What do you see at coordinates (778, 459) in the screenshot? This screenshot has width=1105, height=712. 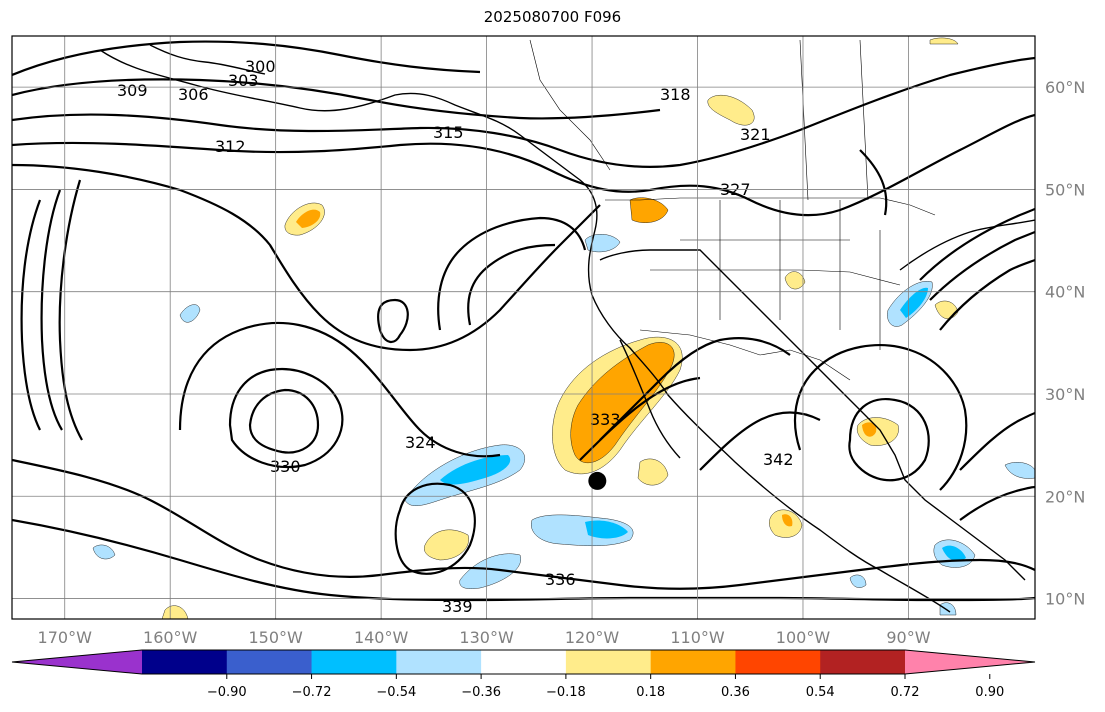 I see `contour-label: 342` at bounding box center [778, 459].